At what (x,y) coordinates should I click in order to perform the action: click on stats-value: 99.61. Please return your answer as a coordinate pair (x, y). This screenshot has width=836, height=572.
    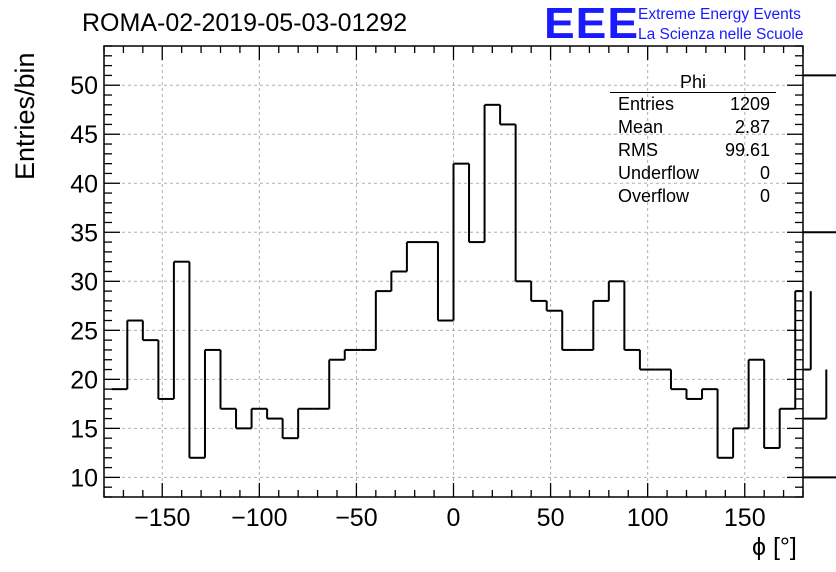
    Looking at the image, I should click on (747, 150).